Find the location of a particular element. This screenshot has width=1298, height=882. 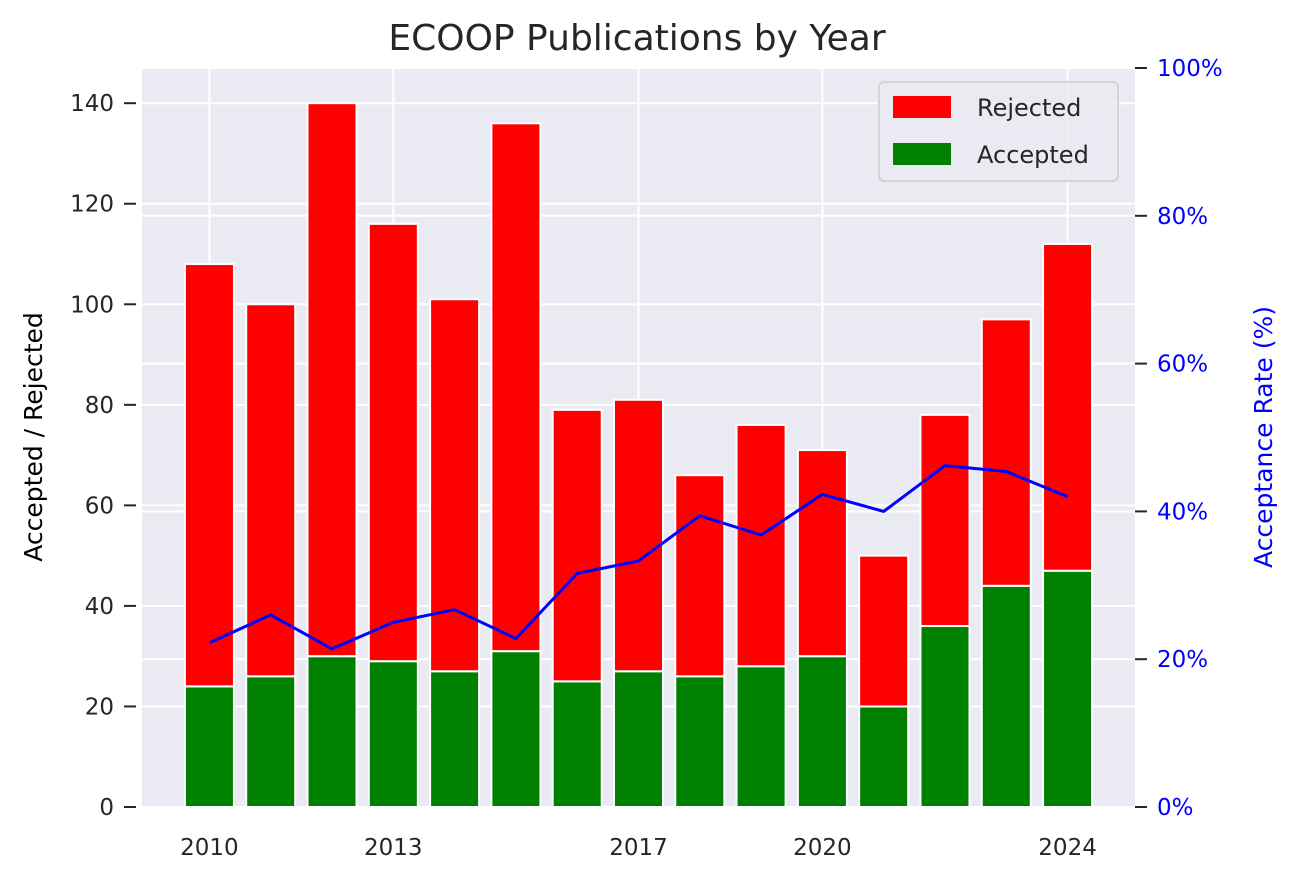

x-tick-label: 2010 is located at coordinates (209, 848).